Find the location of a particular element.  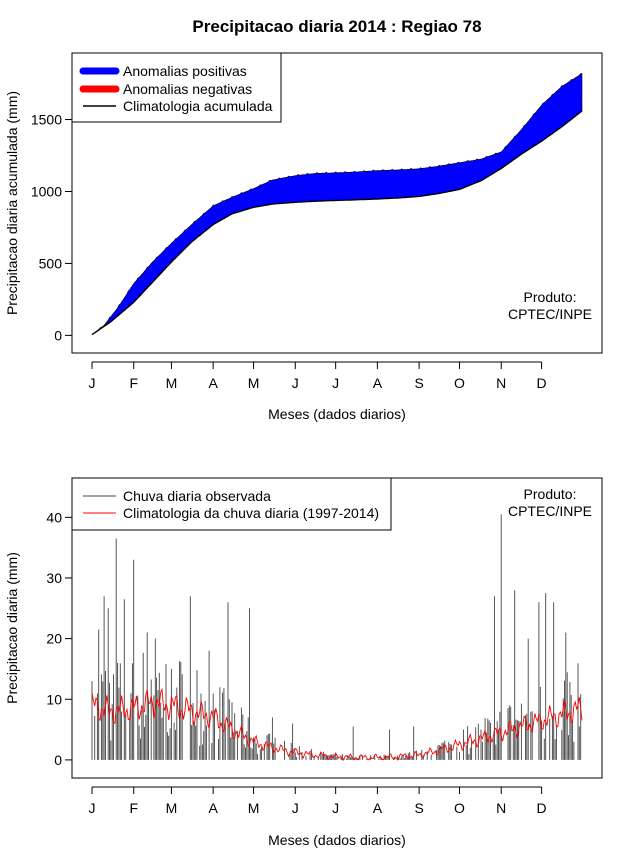

bottom-x-axis-label: Meses (dados diarios) is located at coordinates (337, 840).